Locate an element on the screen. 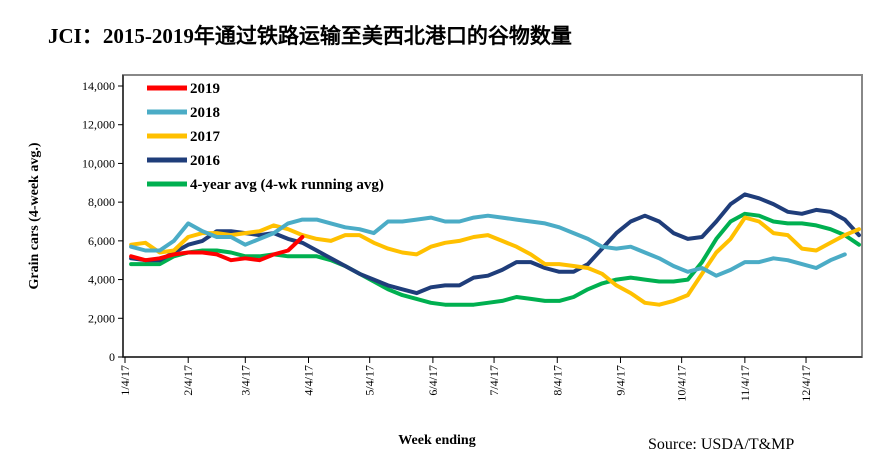 The image size is (878, 466). y-tick-label: 12,000 is located at coordinates (98, 125).